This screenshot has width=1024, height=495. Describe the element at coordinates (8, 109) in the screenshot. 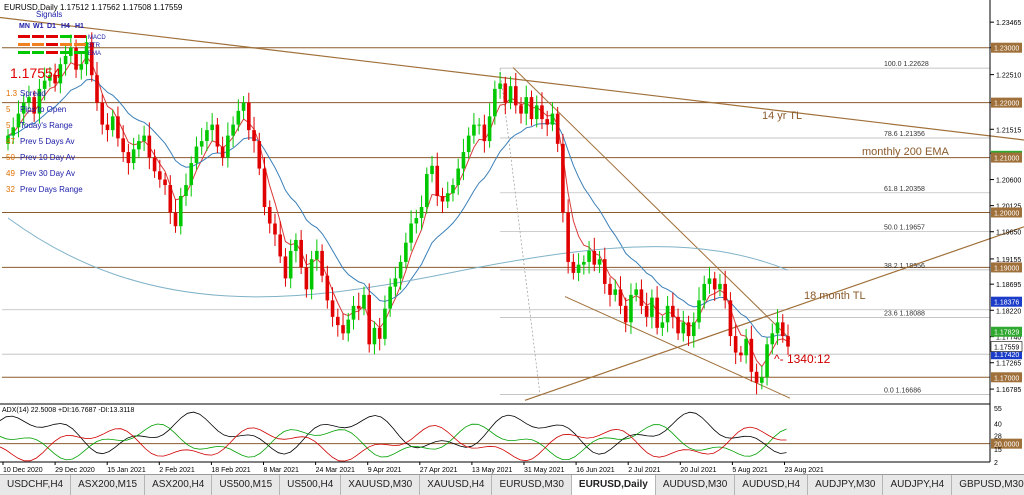

I see `signal-row-value: 5` at that location.